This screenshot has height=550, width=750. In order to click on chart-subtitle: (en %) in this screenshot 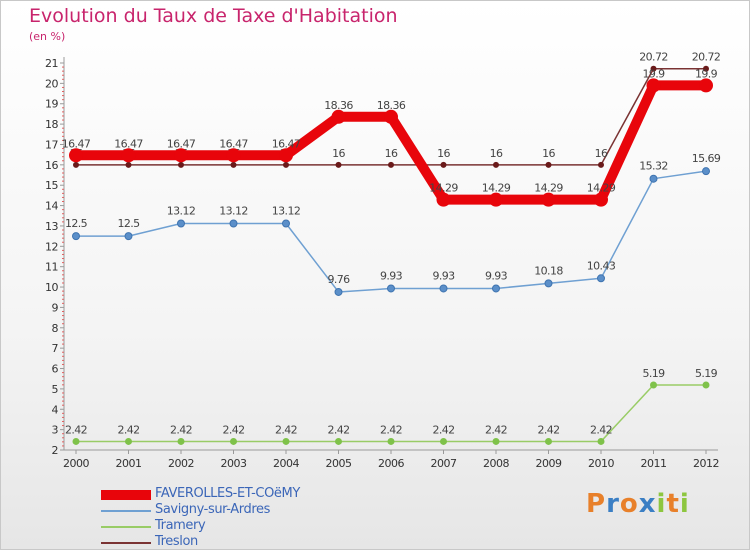, I will do `click(47, 36)`.